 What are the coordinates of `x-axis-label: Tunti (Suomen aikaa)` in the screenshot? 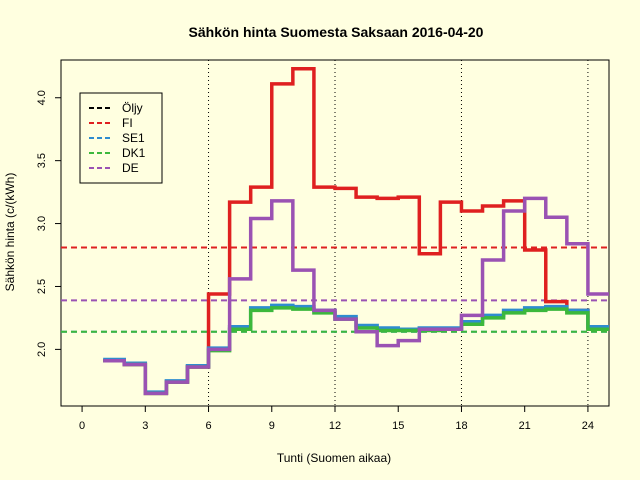 It's located at (334, 458).